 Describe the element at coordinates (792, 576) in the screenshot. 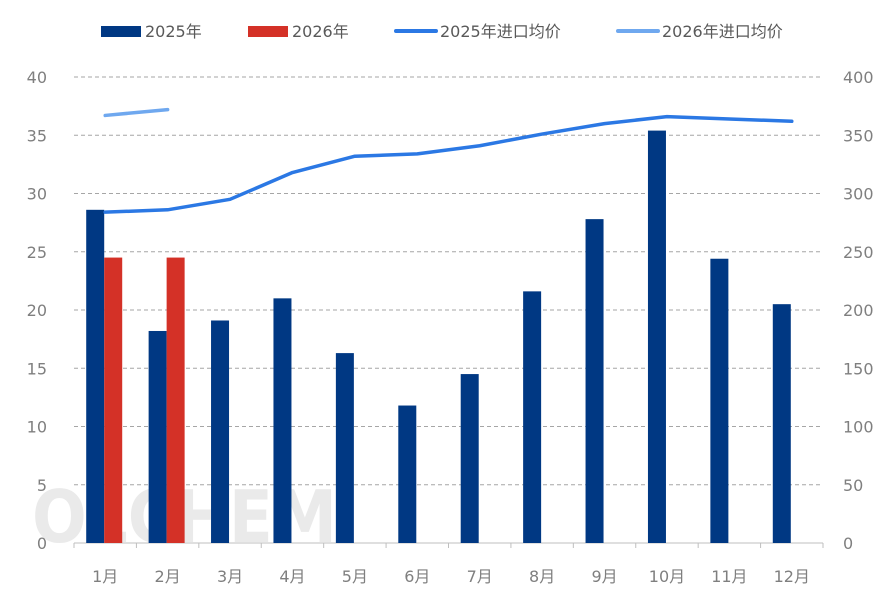

I see `x-tick-label: 12月` at that location.